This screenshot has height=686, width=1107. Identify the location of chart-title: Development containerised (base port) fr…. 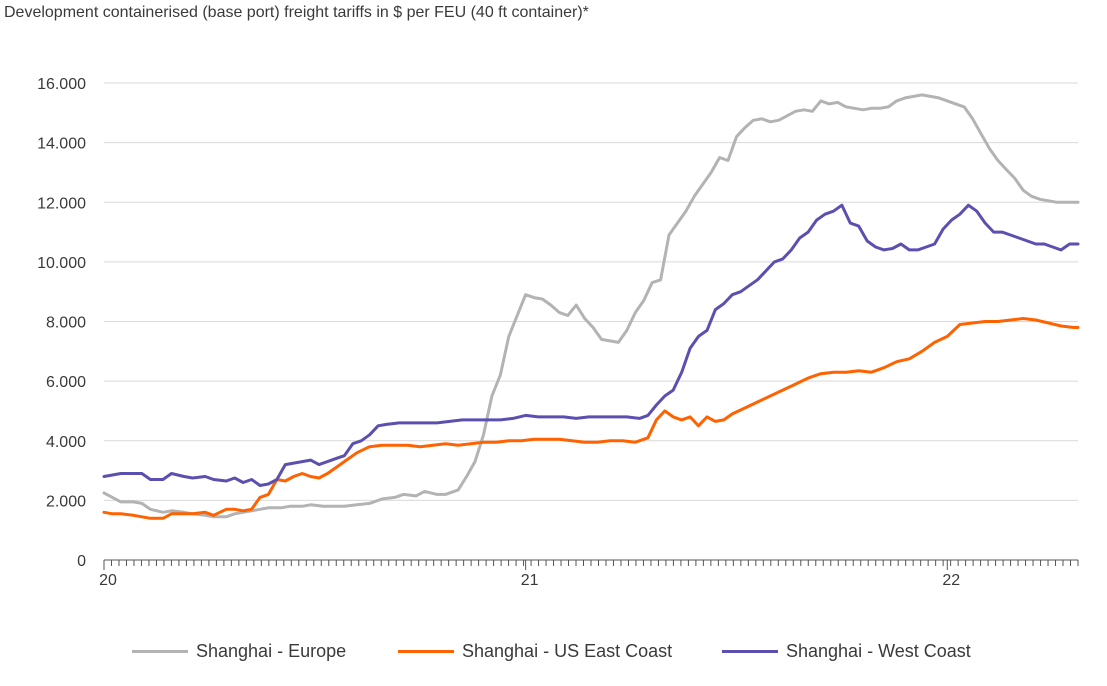
(296, 12).